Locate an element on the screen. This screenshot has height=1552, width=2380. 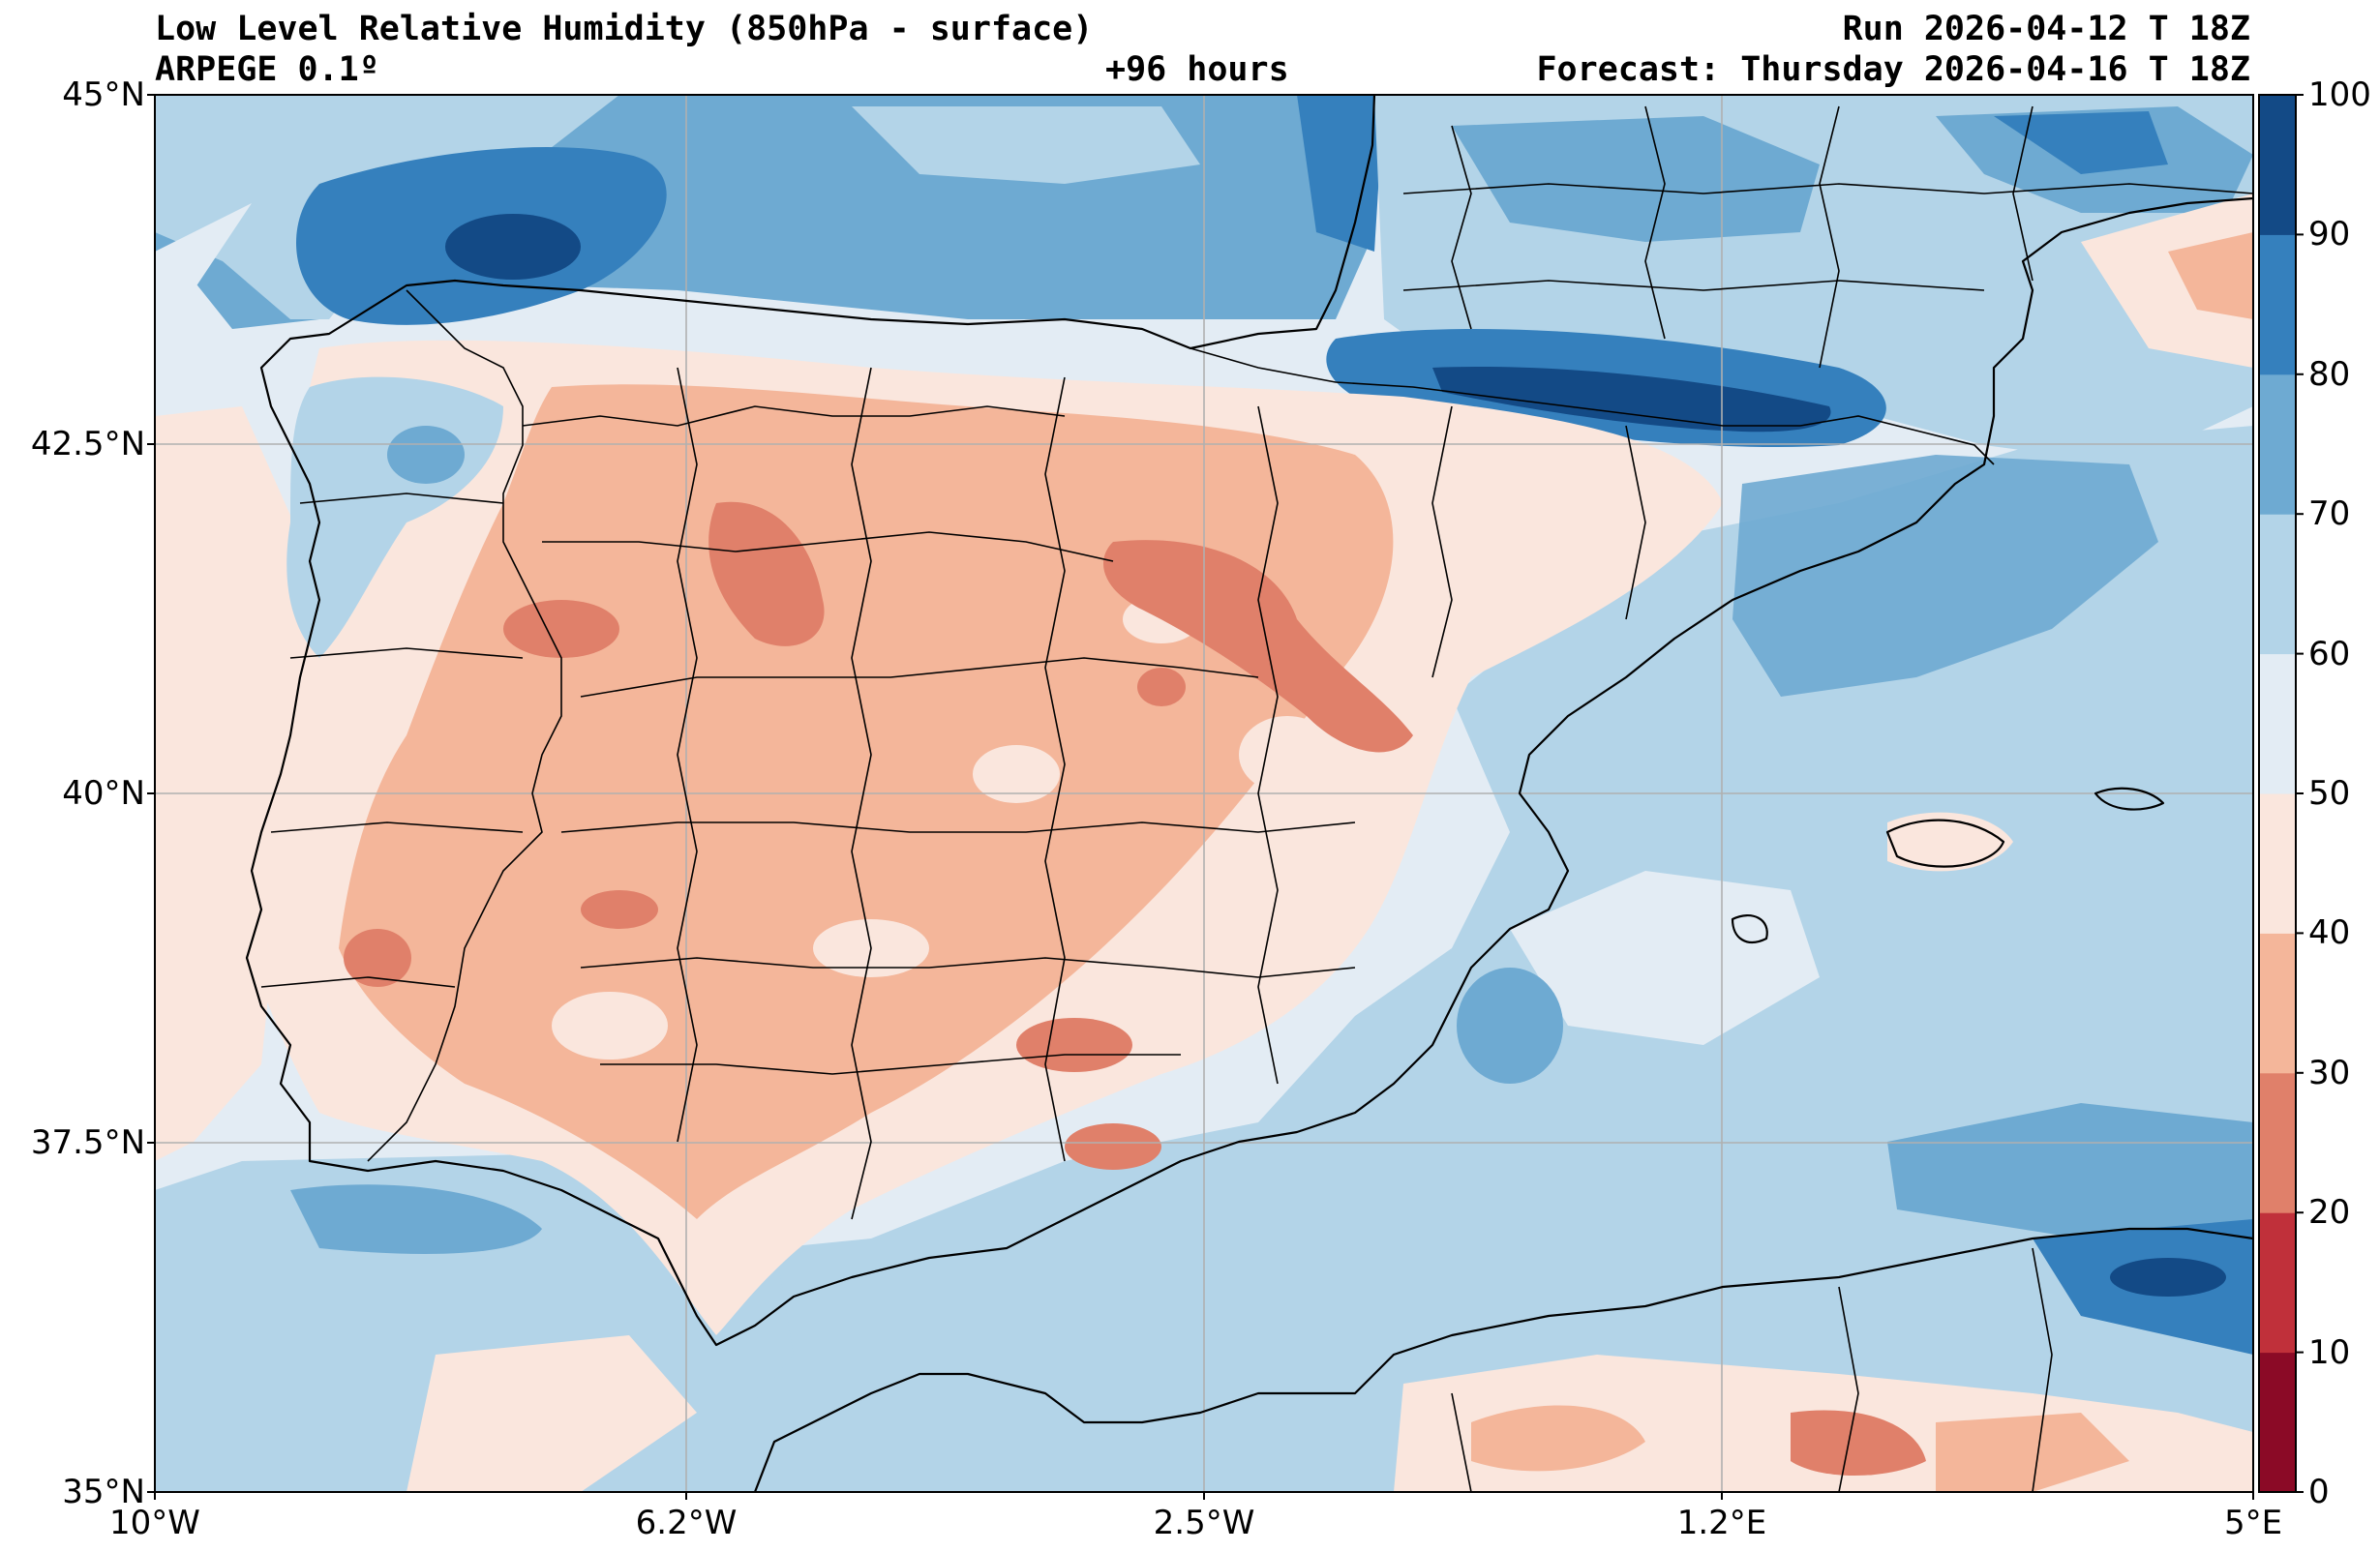
france-core-ne is located at coordinates (2081, 143).